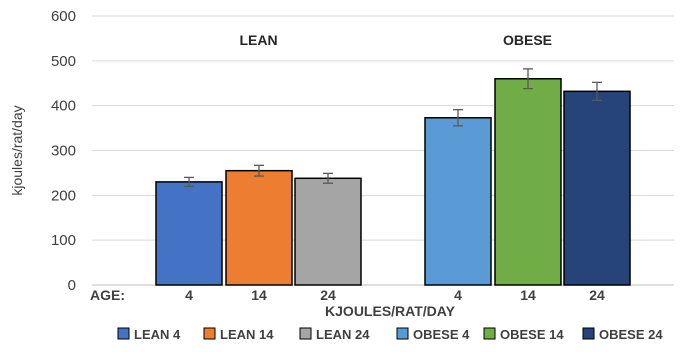  What do you see at coordinates (395, 40) in the screenshot?
I see `group-labels: LEAN OBESE` at bounding box center [395, 40].